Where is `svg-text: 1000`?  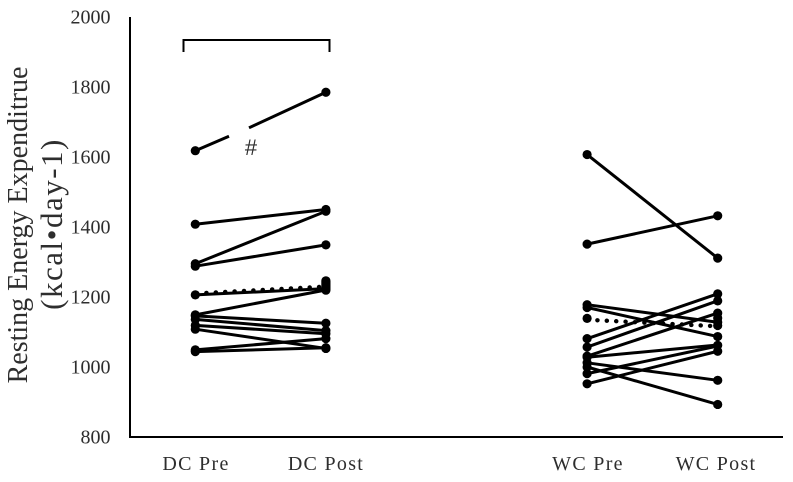
svg-text: 1000 is located at coordinates (91, 368).